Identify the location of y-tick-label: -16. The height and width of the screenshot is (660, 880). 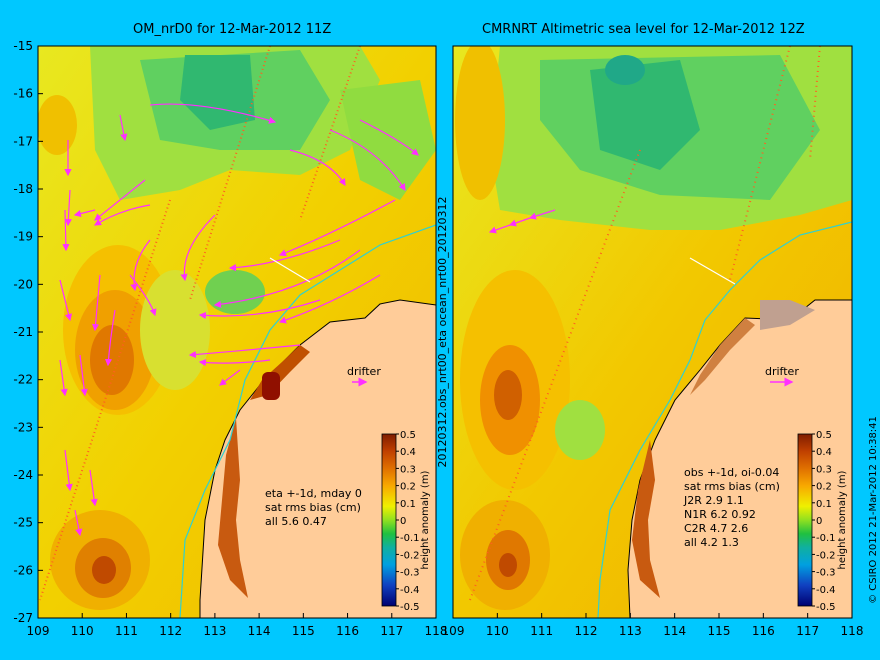
(23, 94).